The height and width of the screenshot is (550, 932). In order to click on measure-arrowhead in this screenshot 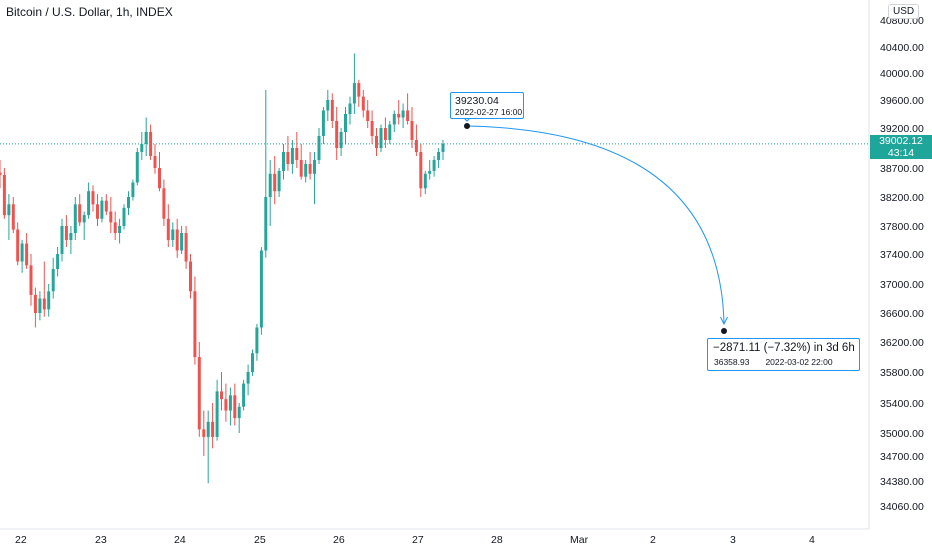, I will do `click(724, 321)`.